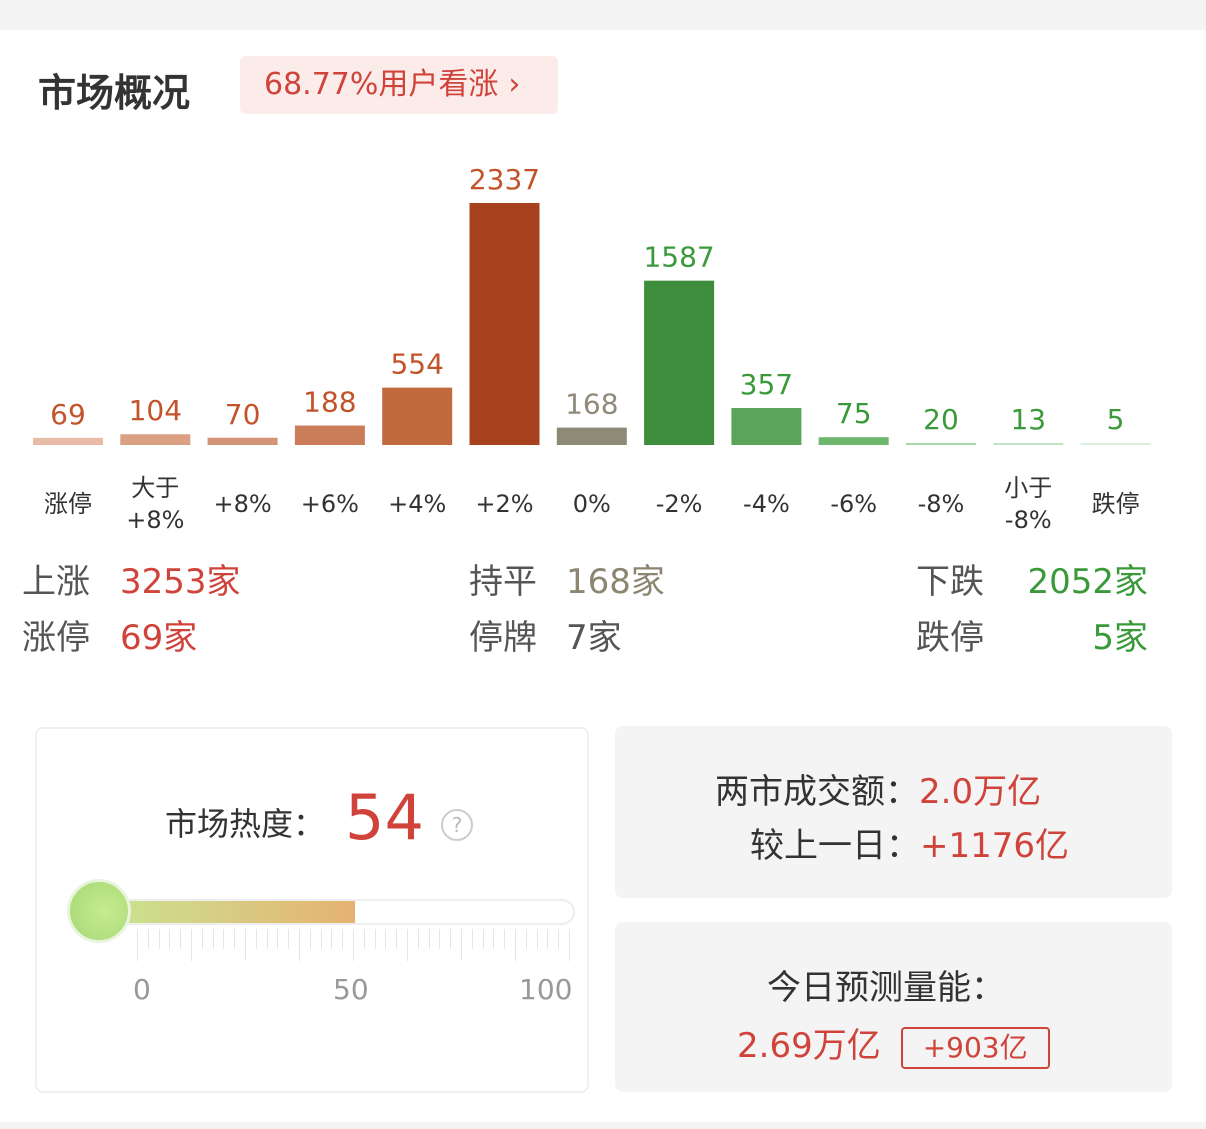 The height and width of the screenshot is (1129, 1206). What do you see at coordinates (950, 638) in the screenshot?
I see `limit-down-label: 跌停` at bounding box center [950, 638].